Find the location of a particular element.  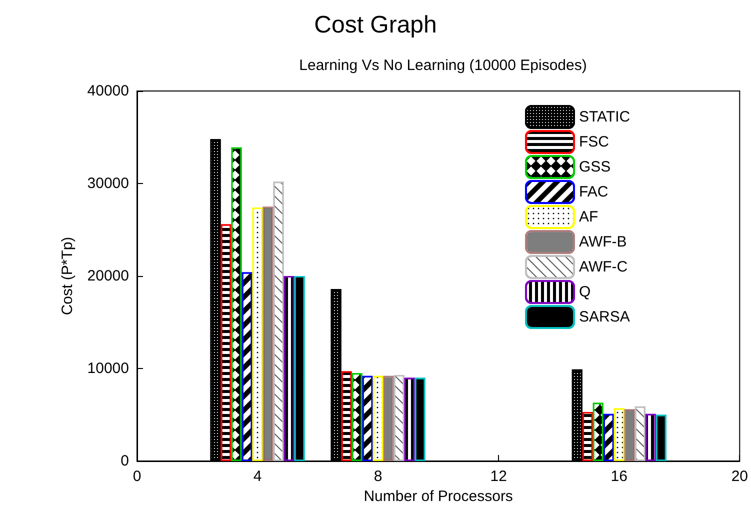

legend-label: SARSA is located at coordinates (604, 317).